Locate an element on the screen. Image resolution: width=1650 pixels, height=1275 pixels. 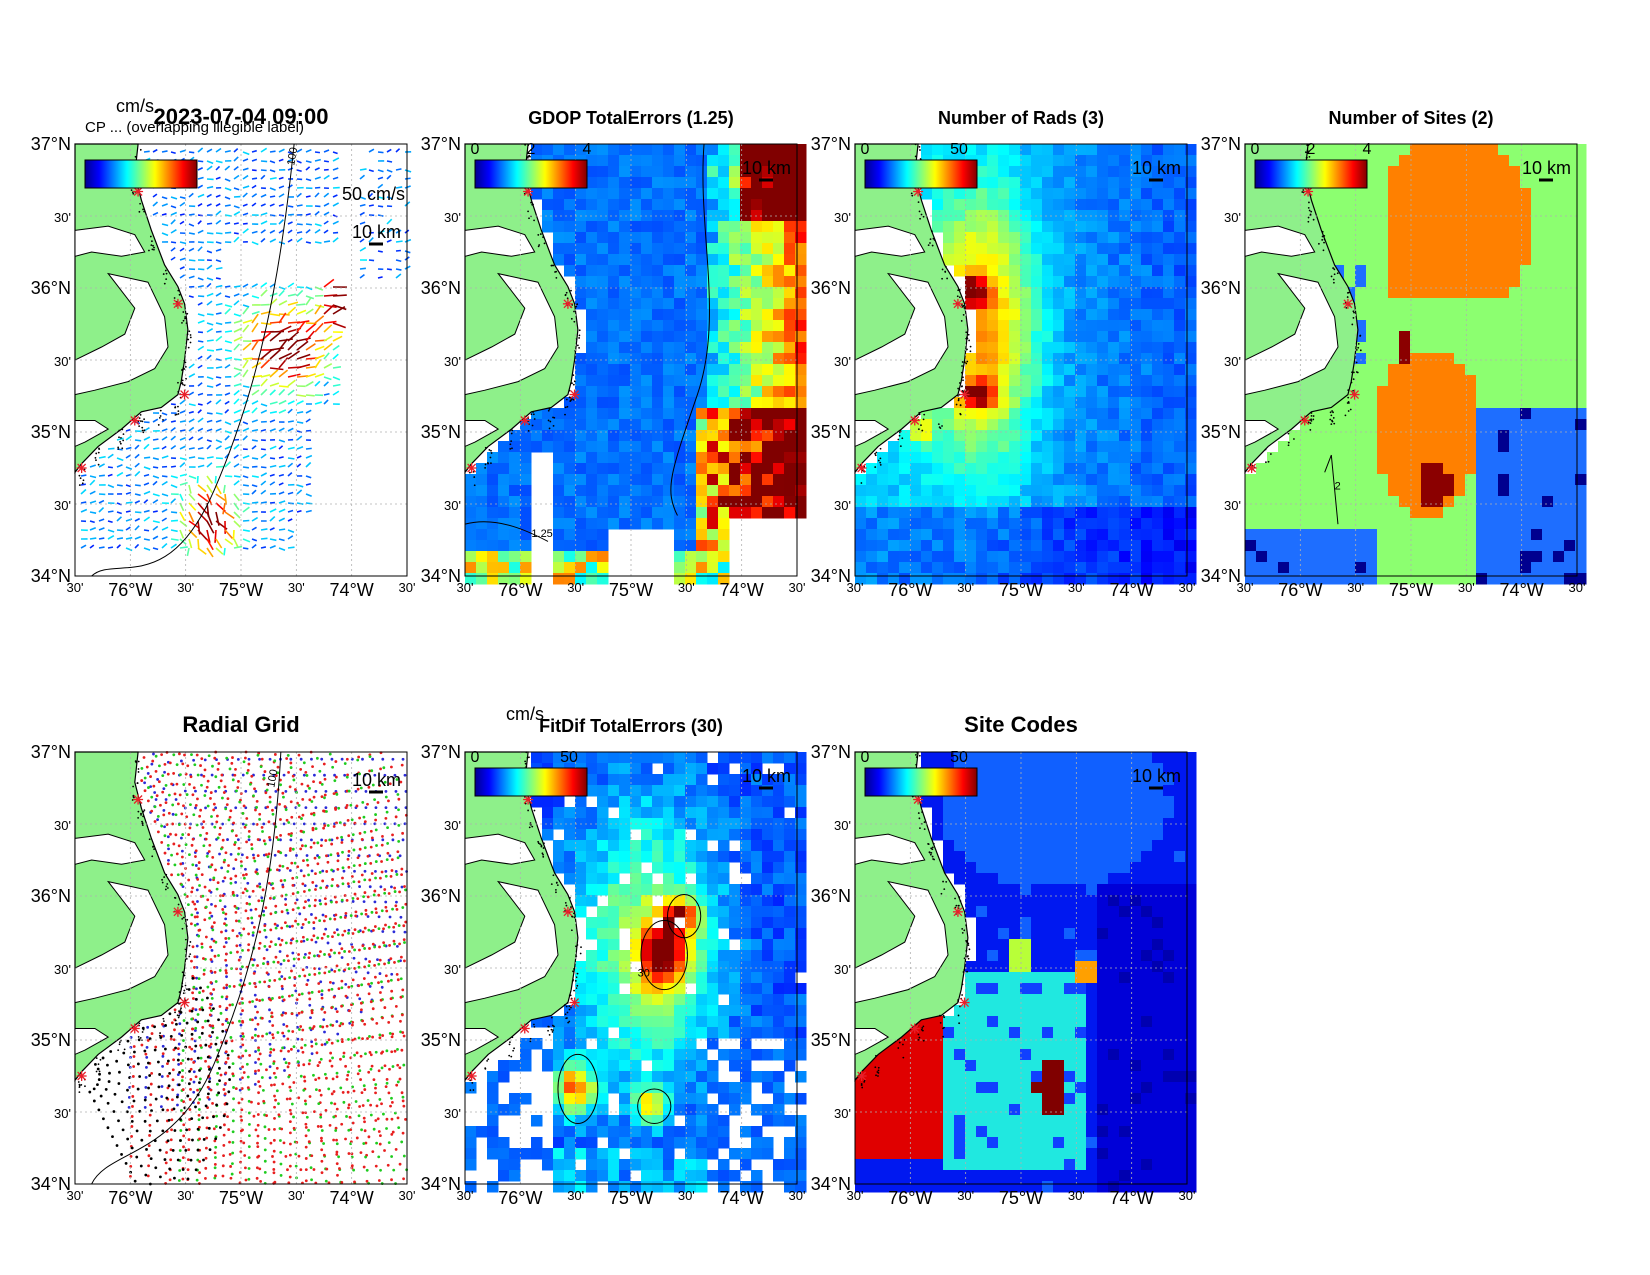
isobath-label: 100 is located at coordinates (292, 156).